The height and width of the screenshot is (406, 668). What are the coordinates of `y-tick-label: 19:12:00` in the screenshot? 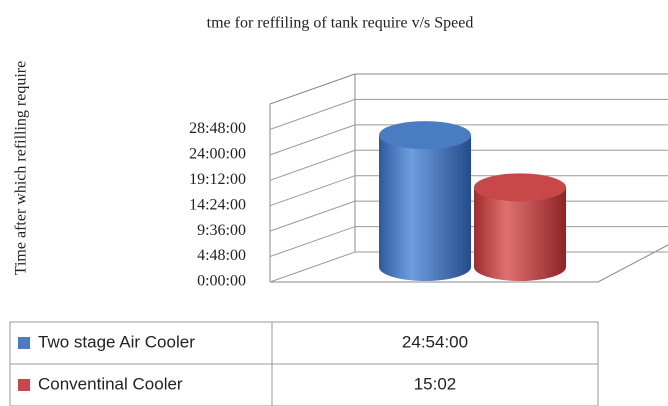 It's located at (217, 179).